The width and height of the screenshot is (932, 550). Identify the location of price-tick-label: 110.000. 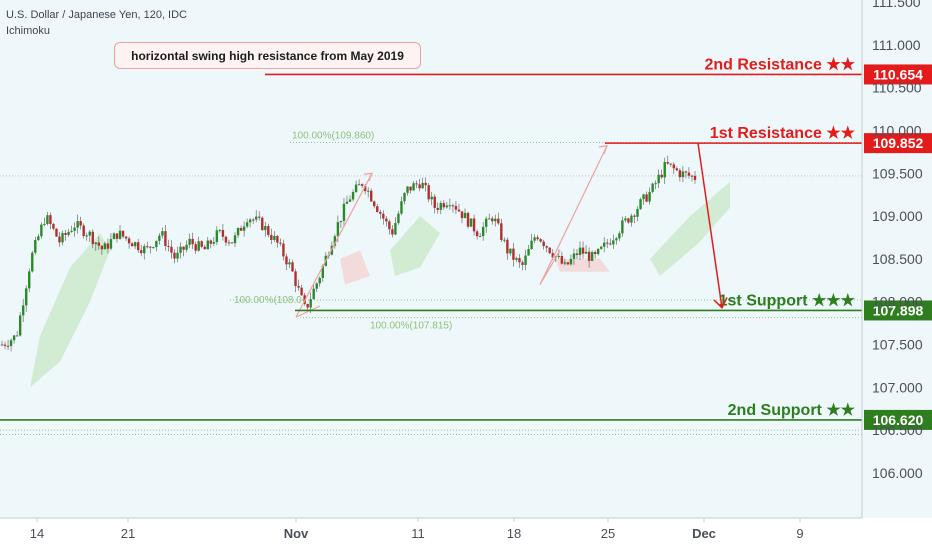
(897, 130).